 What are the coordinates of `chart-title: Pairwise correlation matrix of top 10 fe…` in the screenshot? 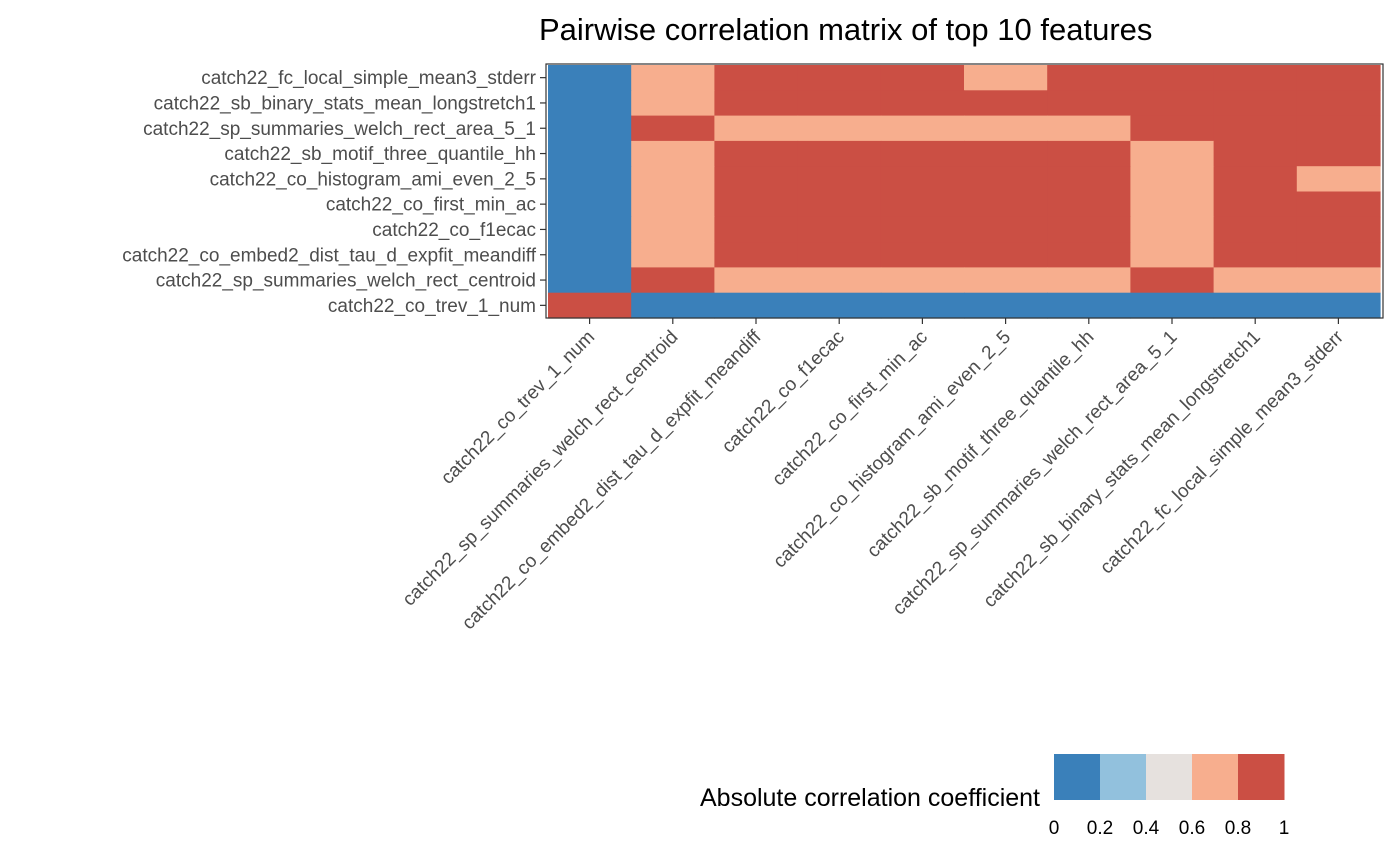 It's located at (845, 29).